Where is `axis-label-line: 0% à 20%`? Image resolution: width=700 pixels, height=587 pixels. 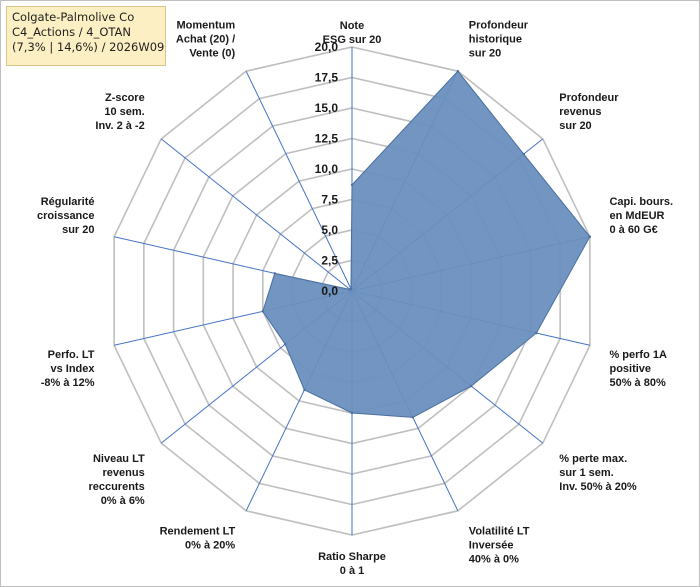
axis-label-line: 0% à 20% is located at coordinates (210, 545).